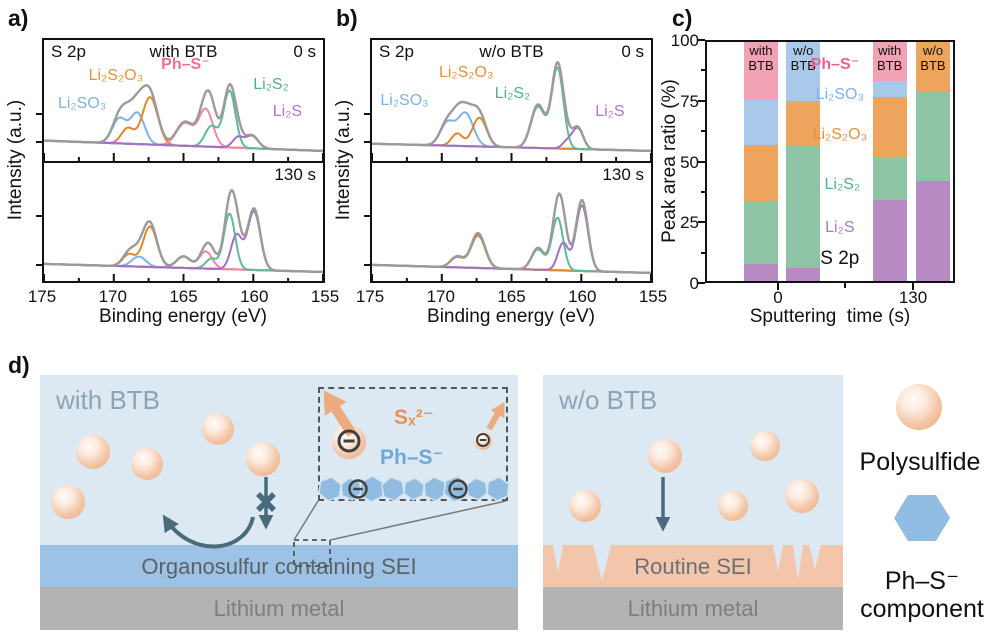 The width and height of the screenshot is (1000, 637). I want to click on curved-return-arrow, so click(208, 531).